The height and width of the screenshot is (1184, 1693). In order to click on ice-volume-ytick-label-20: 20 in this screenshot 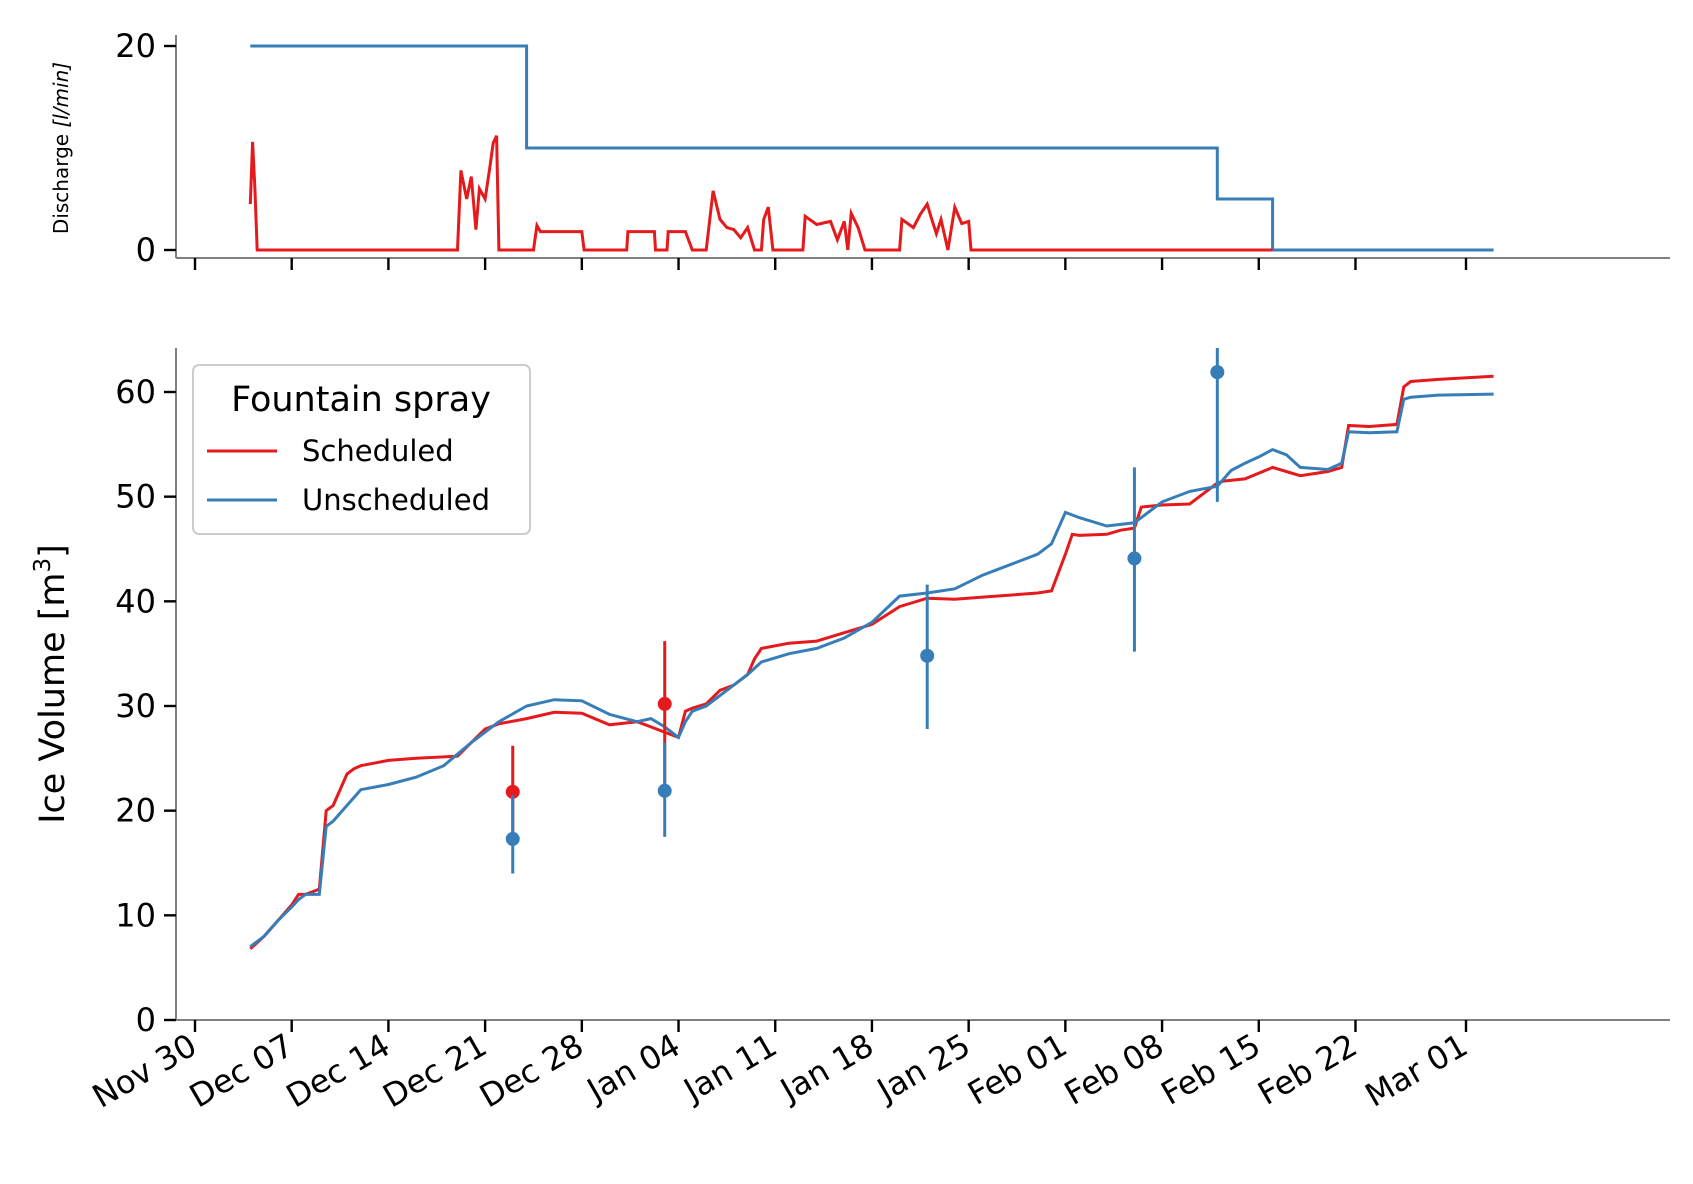, I will do `click(135, 811)`.